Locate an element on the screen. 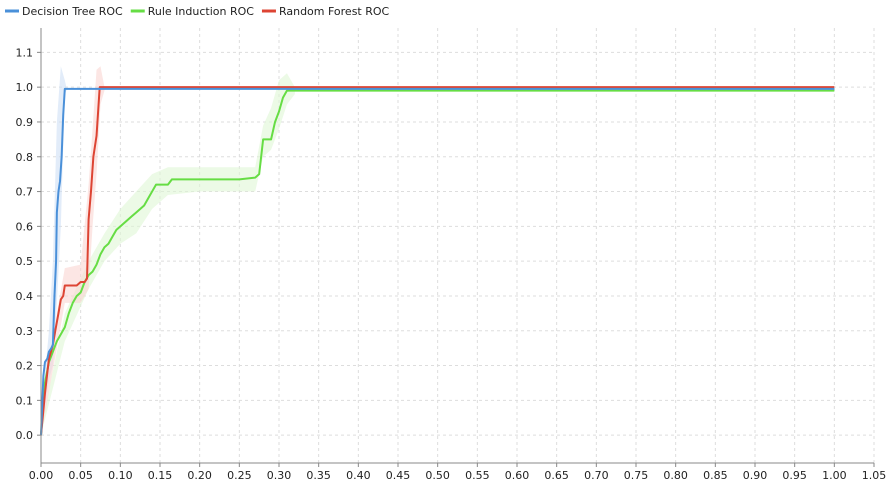 This screenshot has height=490, width=887. x-tick-label: 0.60 is located at coordinates (517, 475).